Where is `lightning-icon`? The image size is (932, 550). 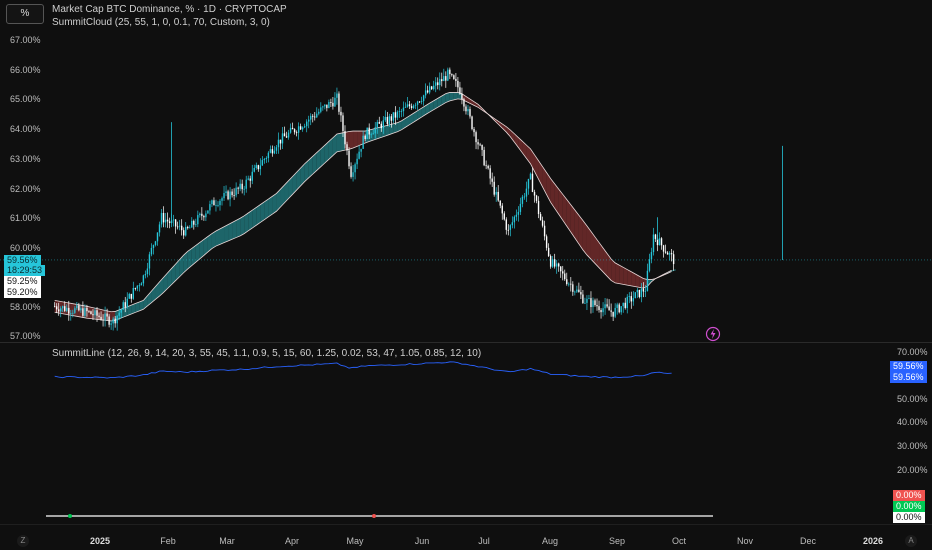 lightning-icon is located at coordinates (713, 334).